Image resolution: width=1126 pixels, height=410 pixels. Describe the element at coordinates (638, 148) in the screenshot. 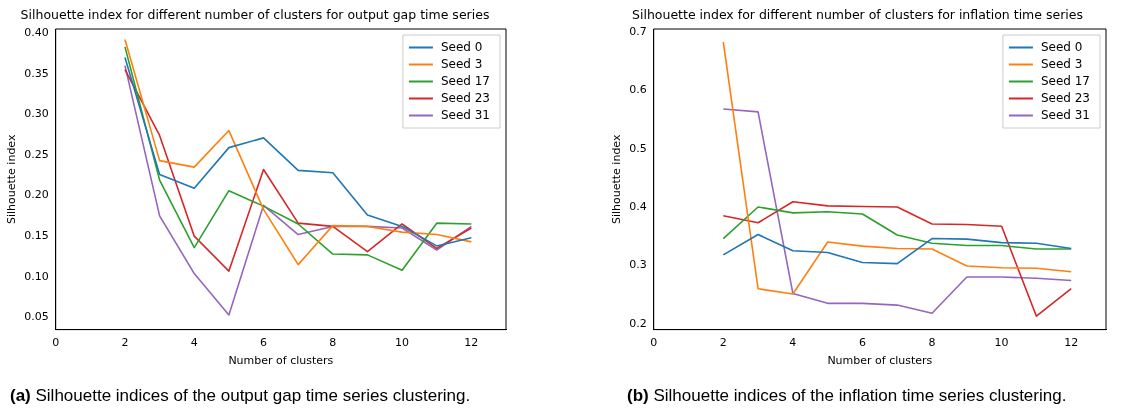

I see `y-tick-label: 0.5` at that location.